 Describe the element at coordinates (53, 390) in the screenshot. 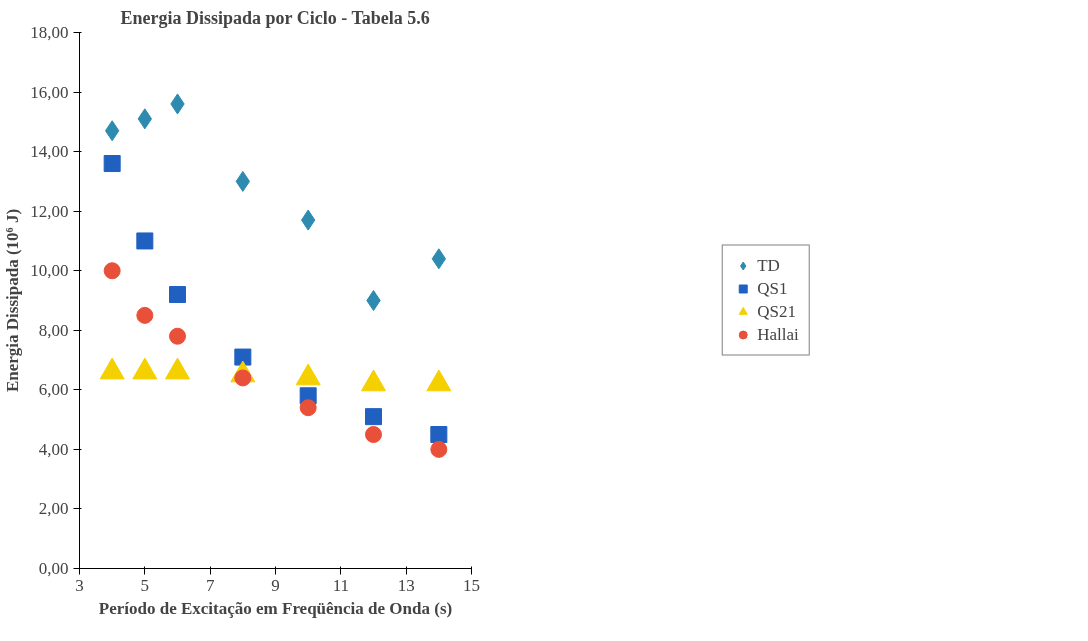

I see `y-tick-label: 6,00` at that location.